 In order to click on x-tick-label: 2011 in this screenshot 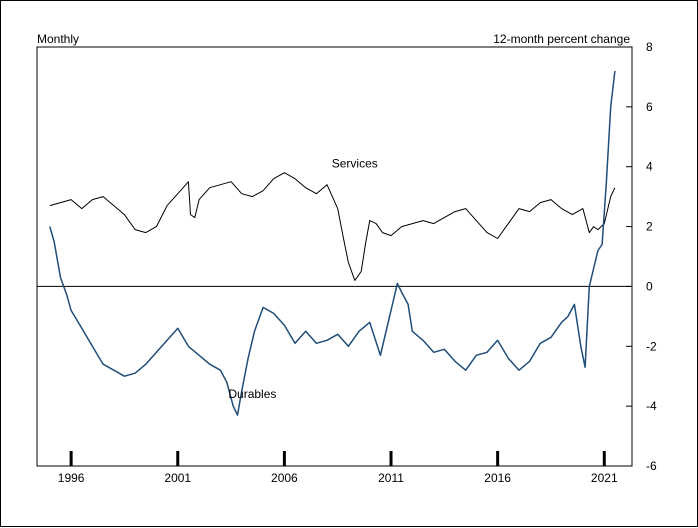, I will do `click(391, 478)`.